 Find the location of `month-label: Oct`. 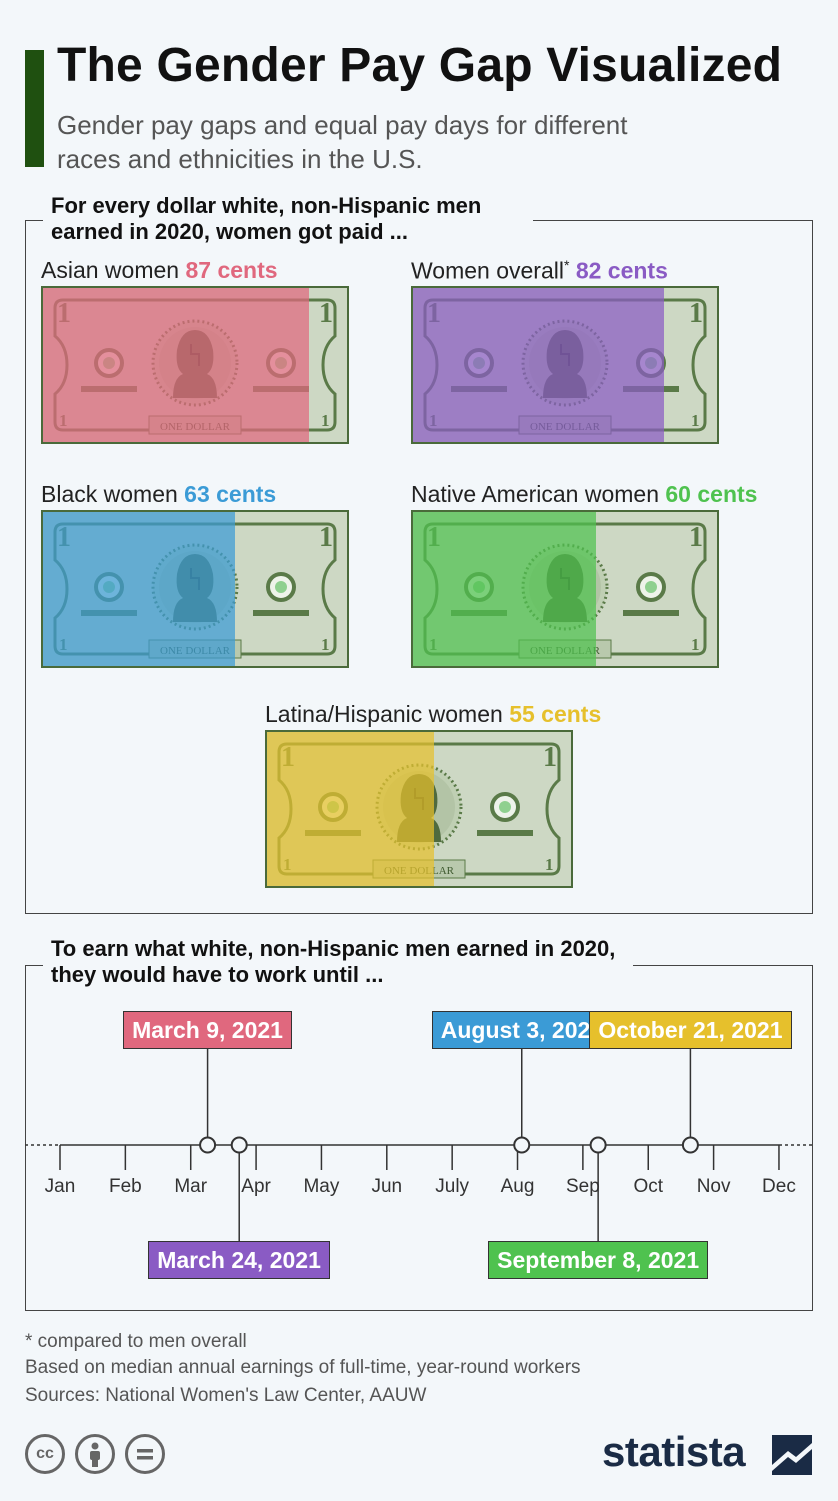

month-label: Oct is located at coordinates (648, 1186).